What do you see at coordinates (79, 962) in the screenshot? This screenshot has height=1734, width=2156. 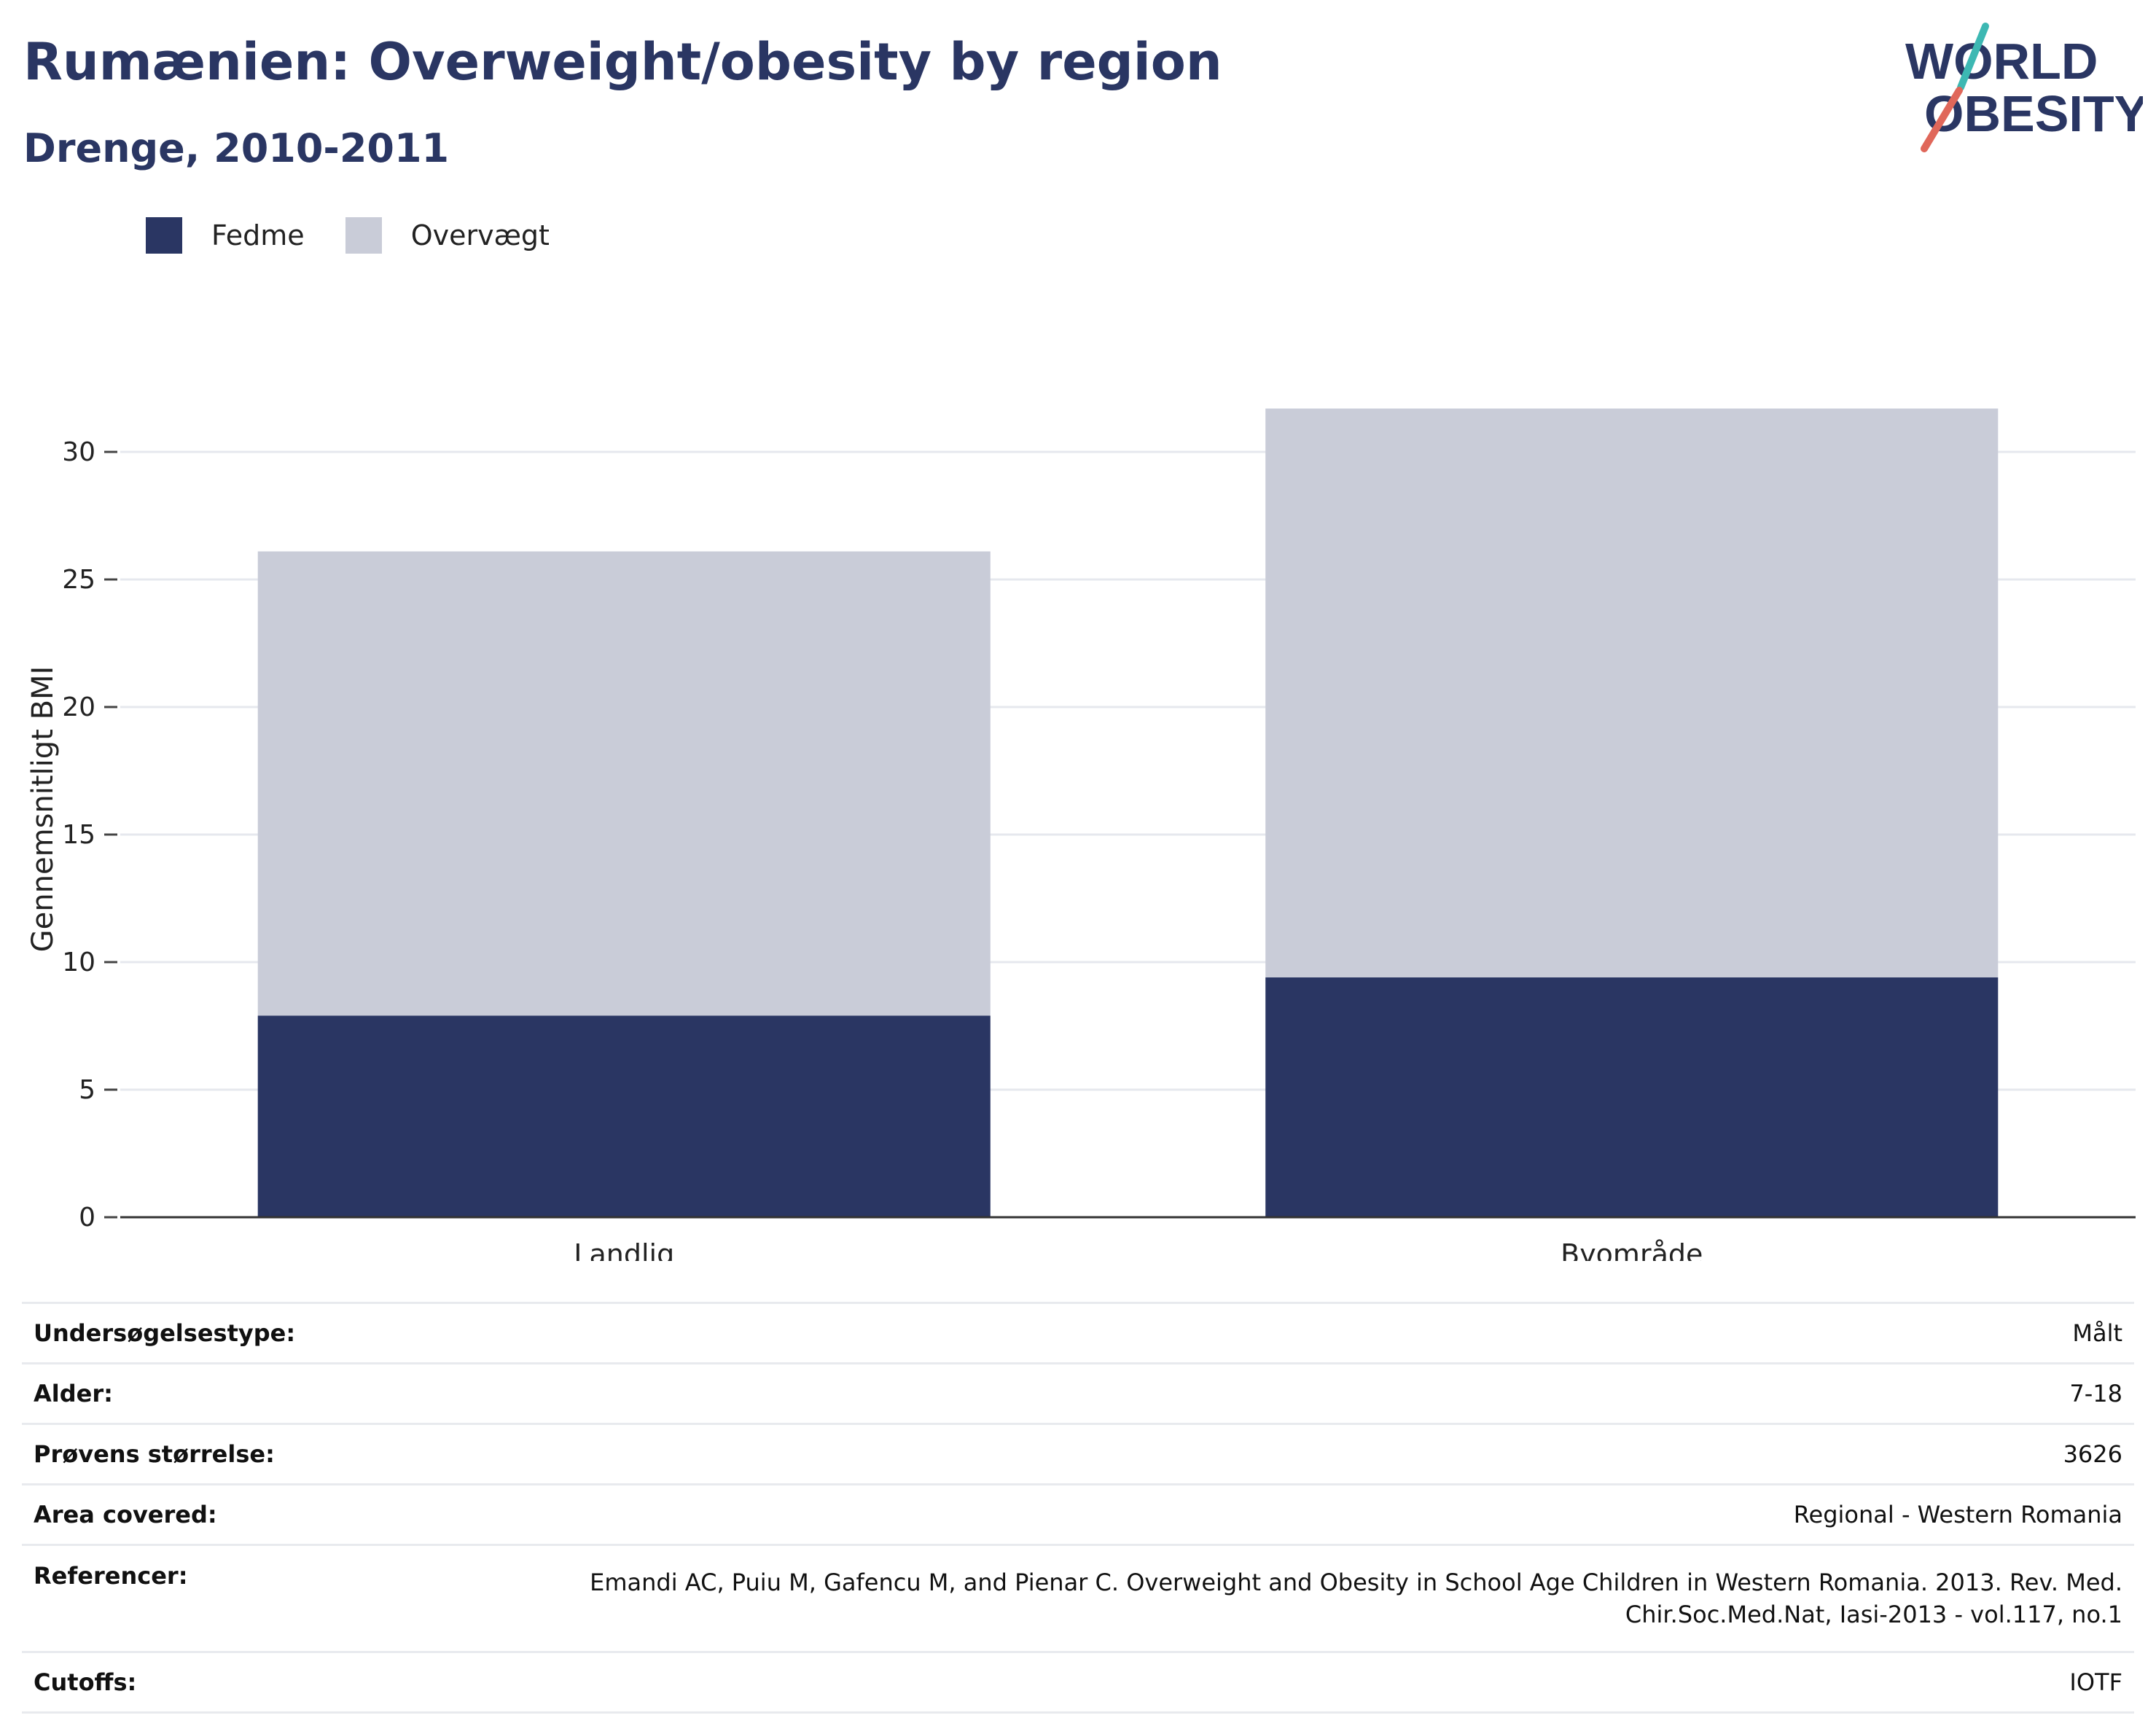 I see `y-tick-label: 10` at bounding box center [79, 962].